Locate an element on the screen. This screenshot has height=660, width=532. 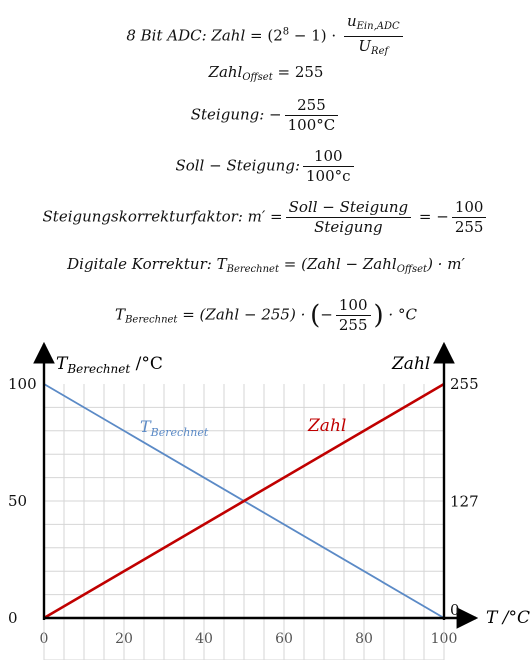
formula-adc-fraction: uEin,ADC URef is located at coordinates (373, 36).